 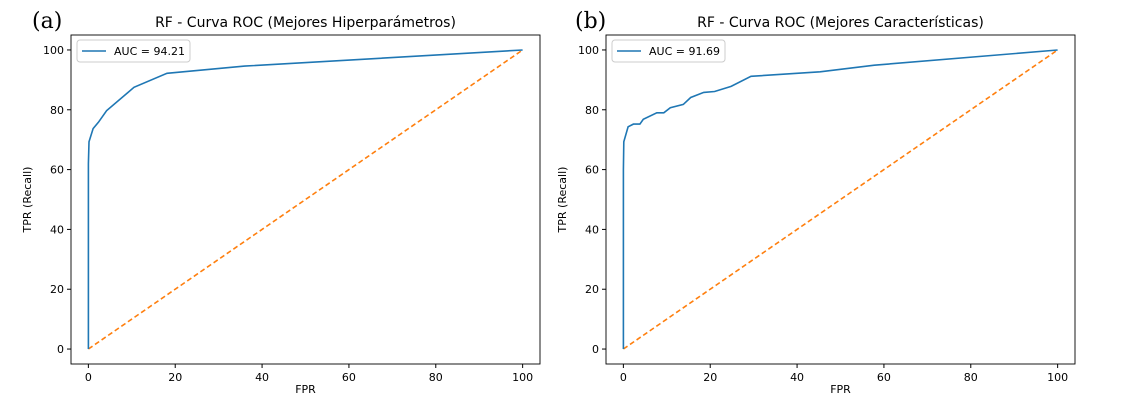 What do you see at coordinates (149, 51) in the screenshot?
I see `legend-label: AUC = 94.21` at bounding box center [149, 51].